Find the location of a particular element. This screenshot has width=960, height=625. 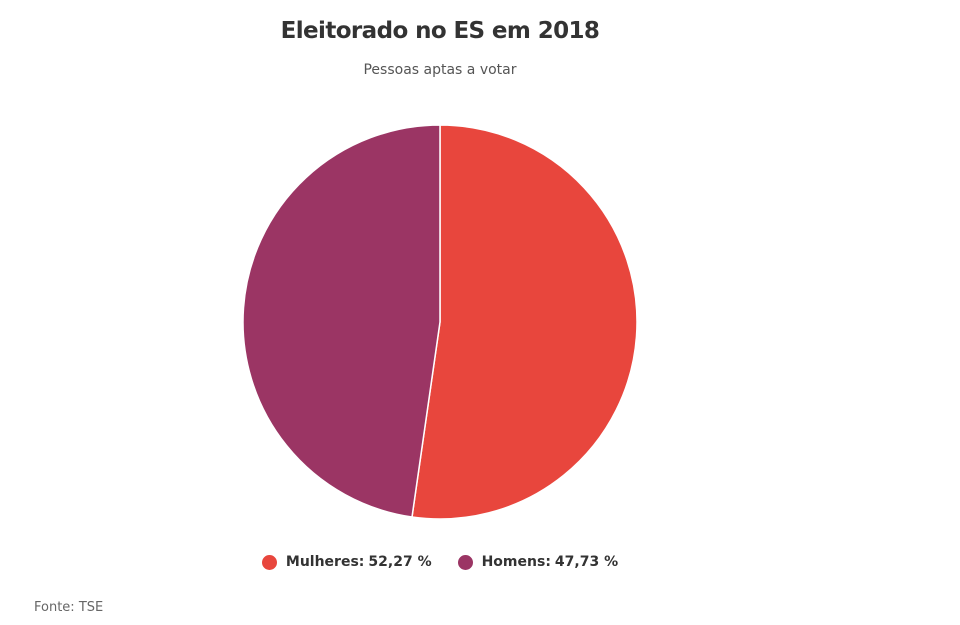

legend-value-mulheres: 52,27 % is located at coordinates (400, 562).